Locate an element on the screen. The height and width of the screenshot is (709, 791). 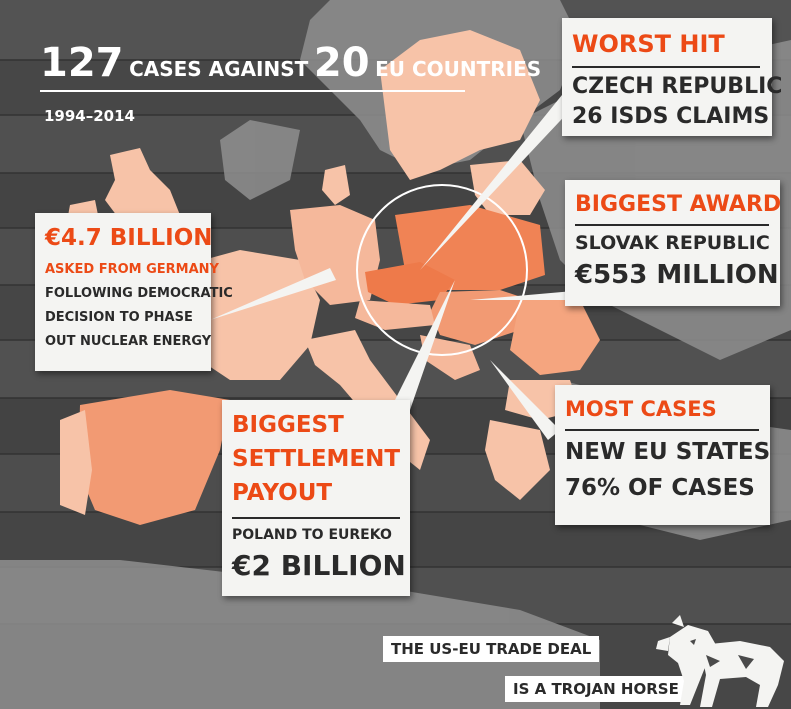
period-label: 1994–2014 is located at coordinates (89, 116).